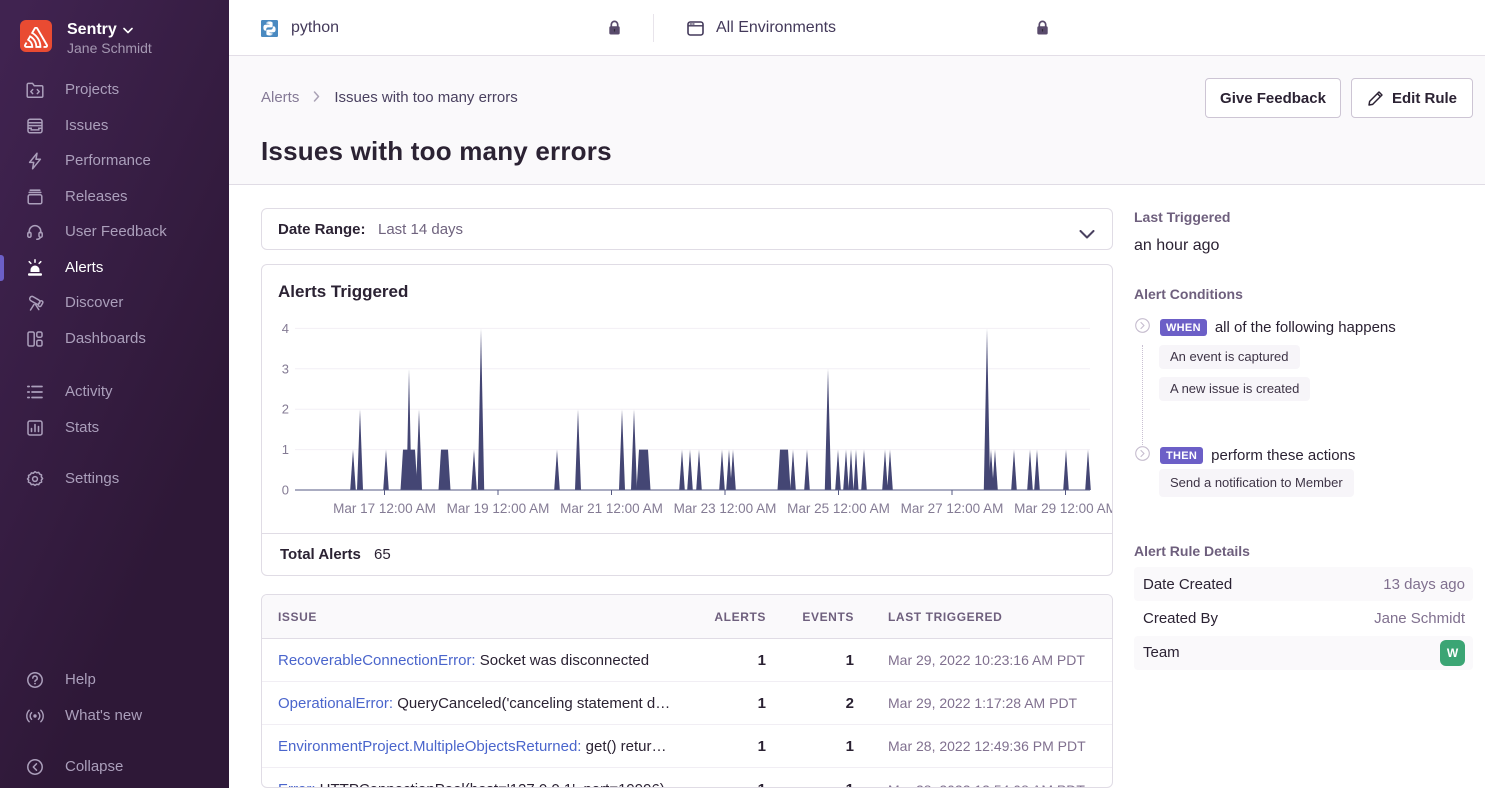  I want to click on svg-text: 1, so click(285, 449).